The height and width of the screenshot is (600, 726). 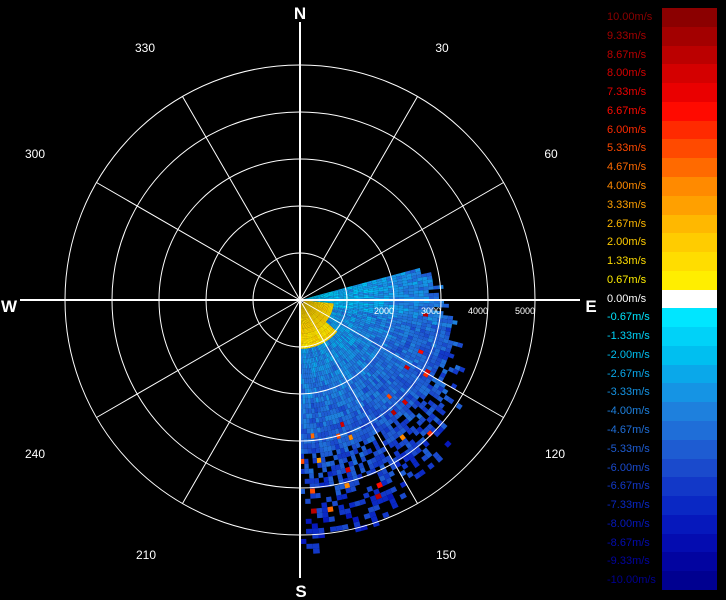 I want to click on azimuth-spoke, so click(x=401, y=241).